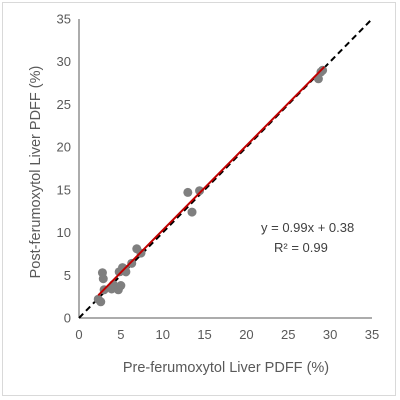 This screenshot has width=400, height=400. I want to click on y-tick-label: 5, so click(67, 275).